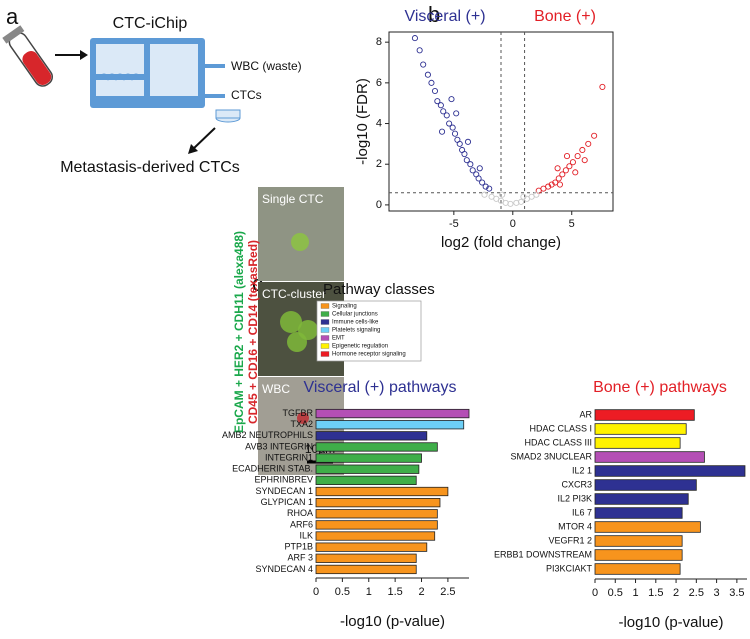 Image resolution: width=750 pixels, height=639 pixels. I want to click on y-tick-label: 4, so click(379, 123).